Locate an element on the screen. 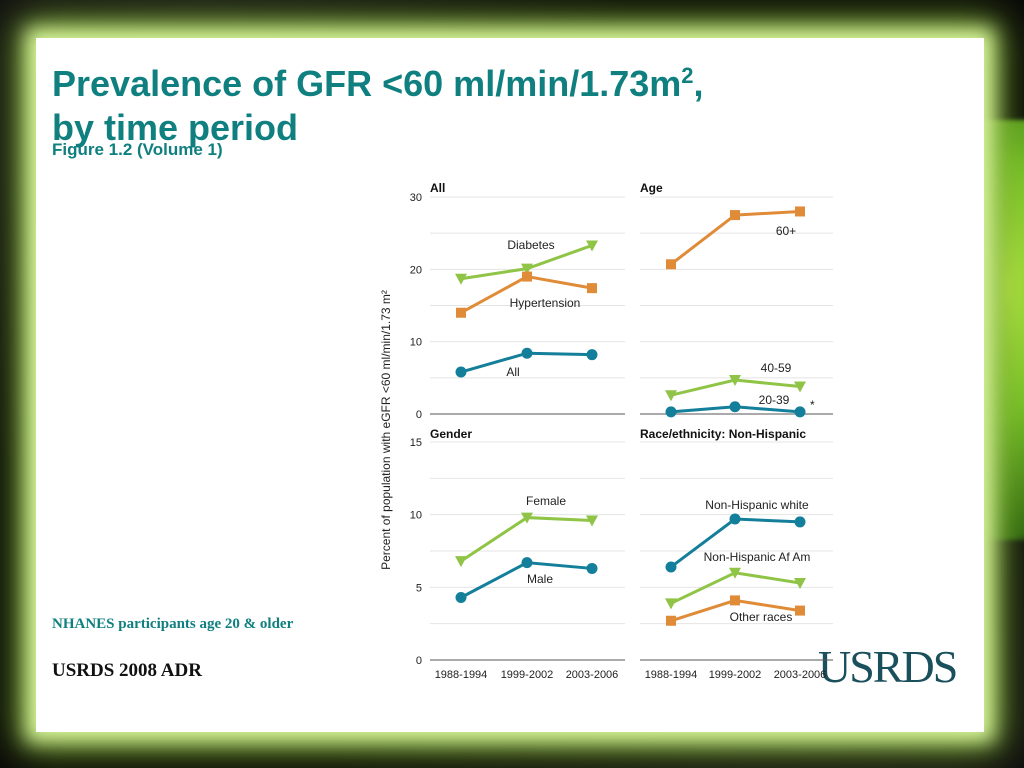 Image resolution: width=1024 pixels, height=768 pixels. population-note: NHANES participants age 20 & older is located at coordinates (173, 624).